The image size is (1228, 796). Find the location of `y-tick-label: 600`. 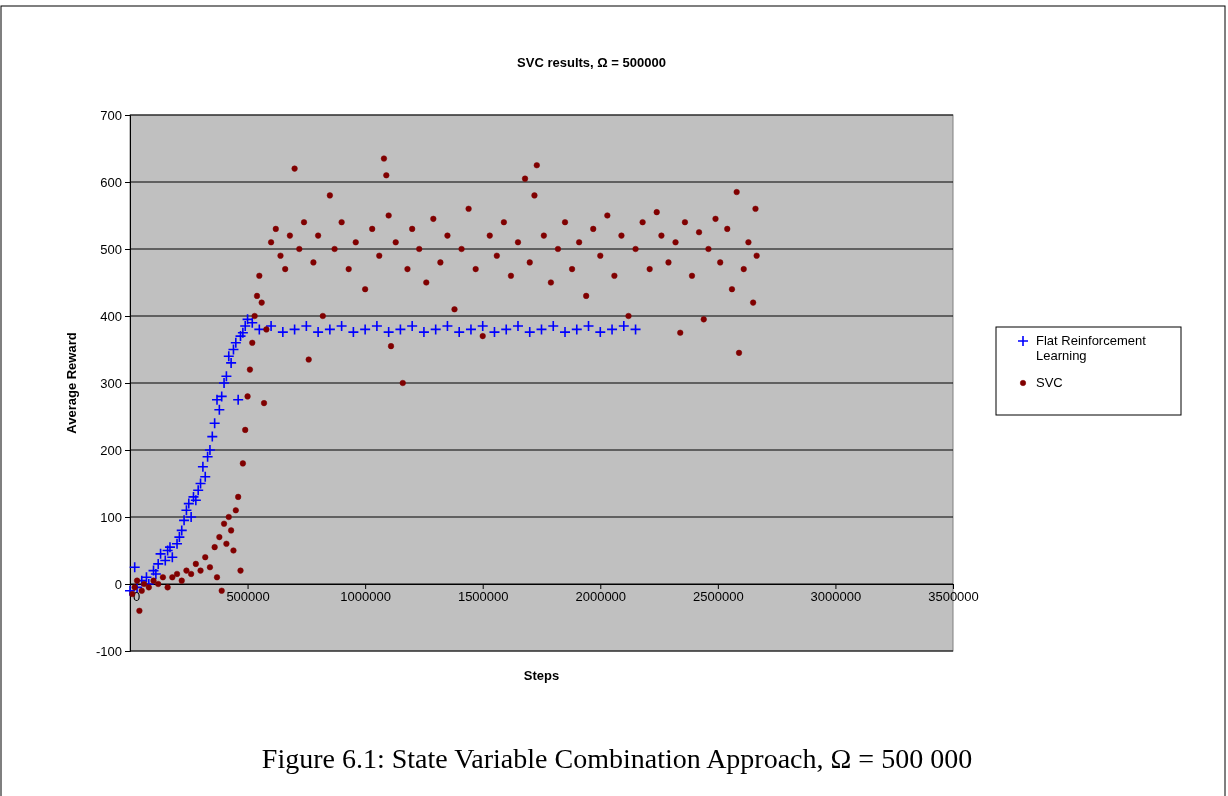

y-tick-label: 600 is located at coordinates (111, 182).